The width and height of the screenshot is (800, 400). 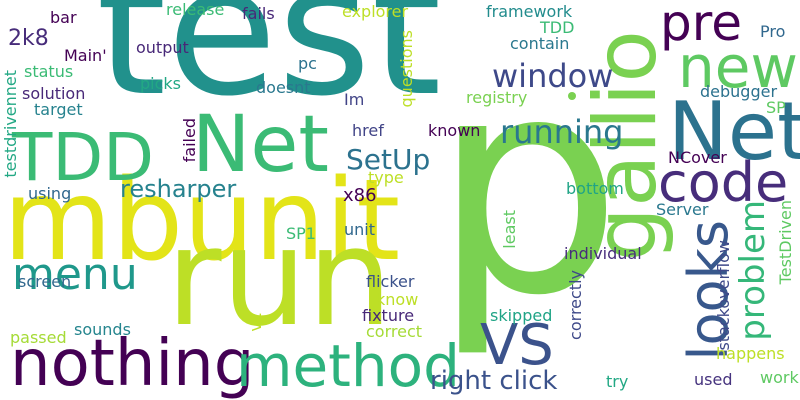 I want to click on word-setup: SetUp, so click(x=388, y=159).